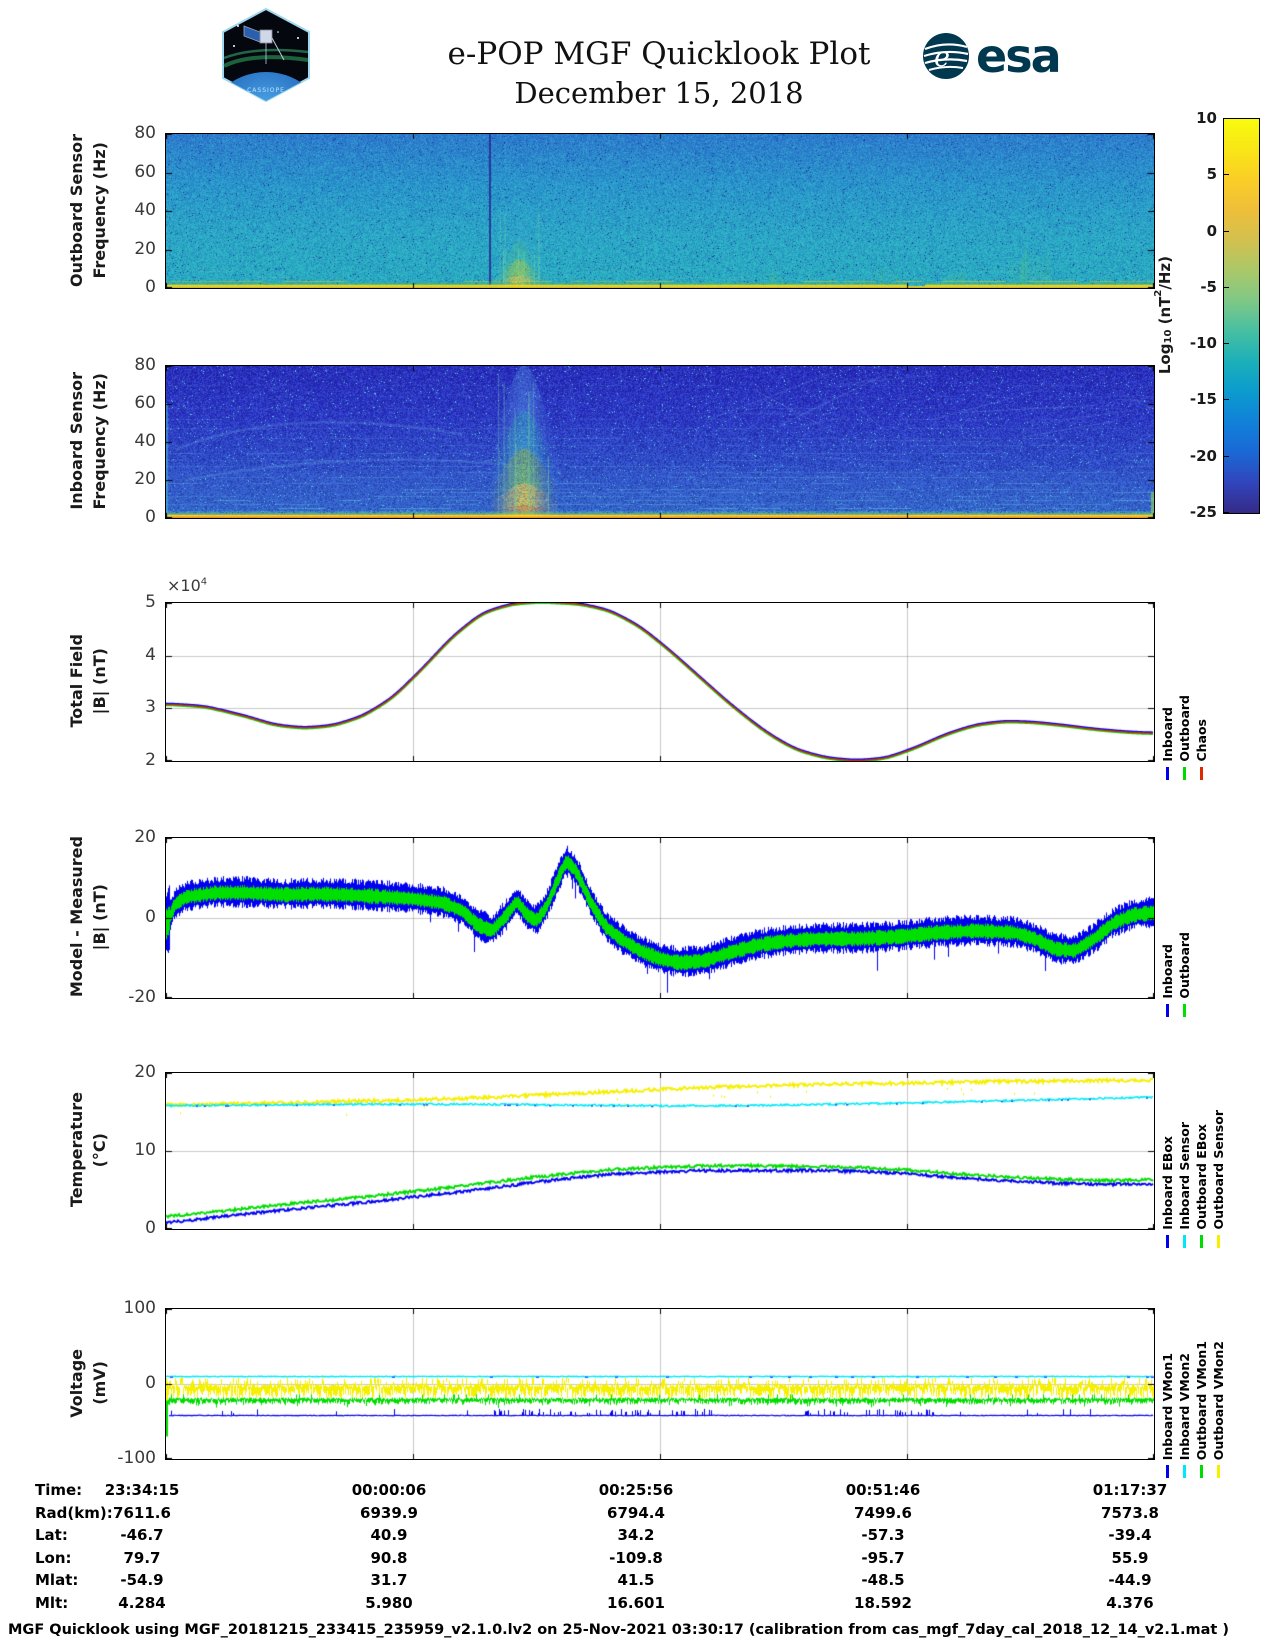 The width and height of the screenshot is (1275, 1650). Describe the element at coordinates (389, 1603) in the screenshot. I see `table-cell: 5.980` at that location.